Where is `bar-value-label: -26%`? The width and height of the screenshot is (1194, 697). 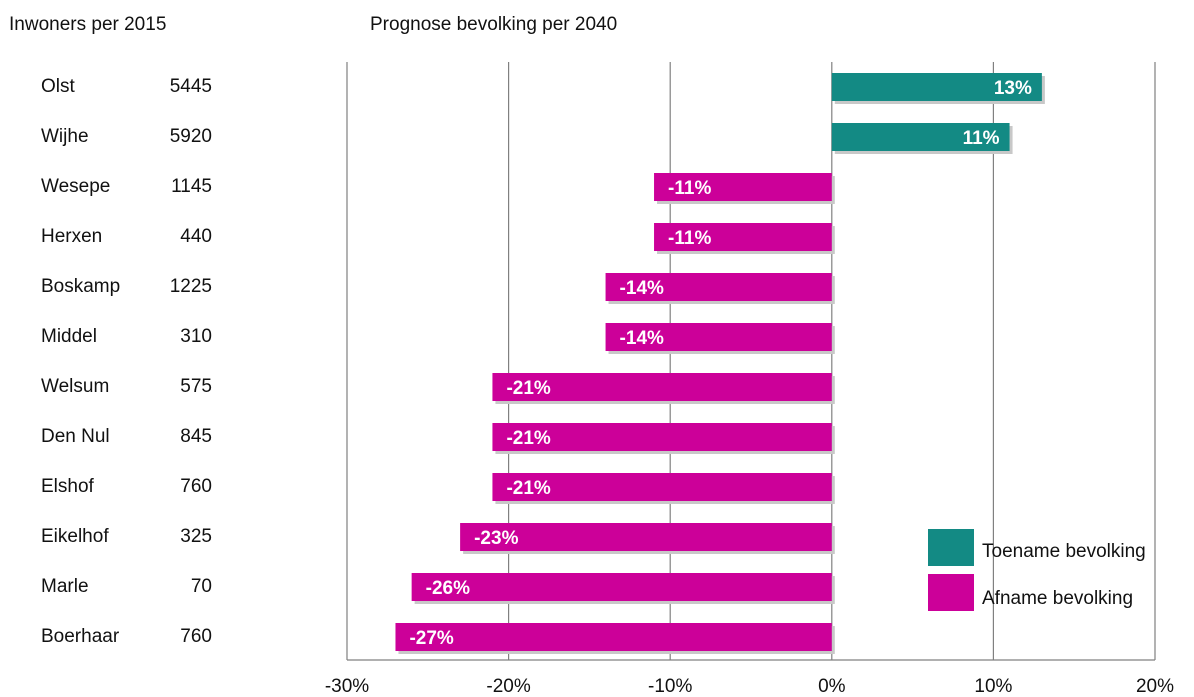
bar-value-label: -26% is located at coordinates (448, 588).